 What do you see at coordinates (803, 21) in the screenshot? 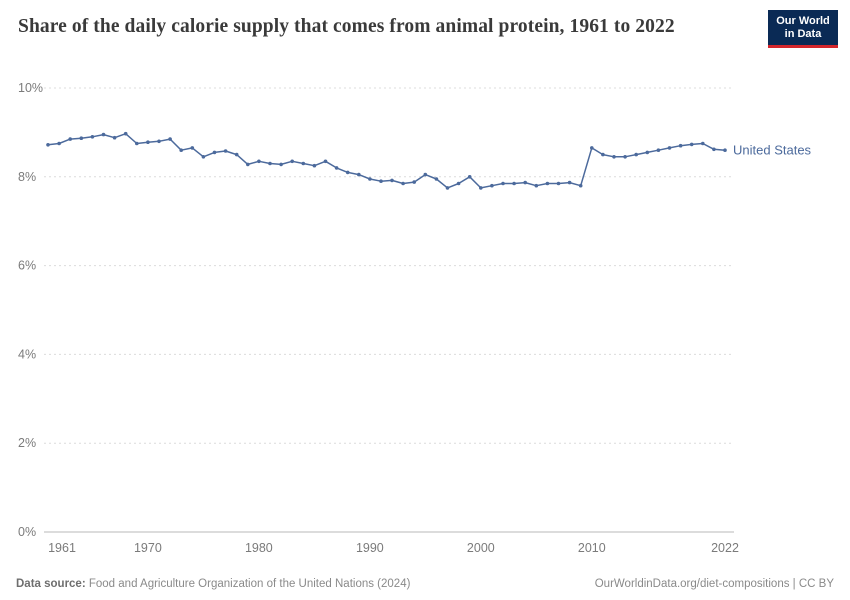
I see `owid-logo-line1: Our World` at bounding box center [803, 21].